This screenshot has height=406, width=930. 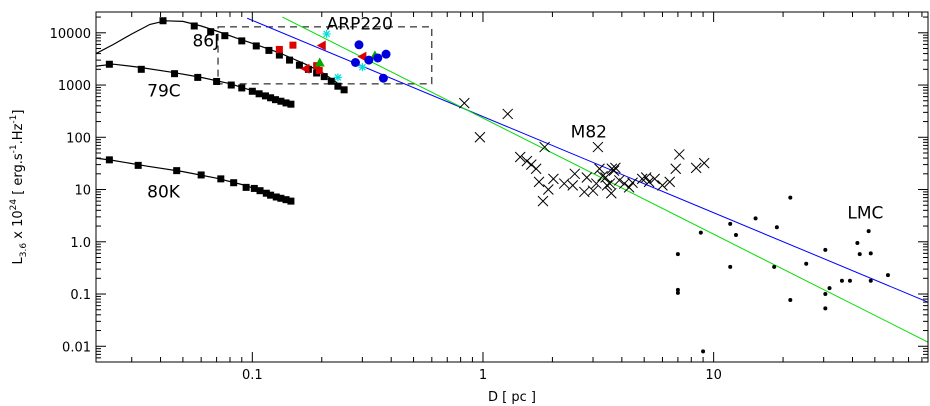 I want to click on annotation-79c: 79C, so click(x=164, y=92).